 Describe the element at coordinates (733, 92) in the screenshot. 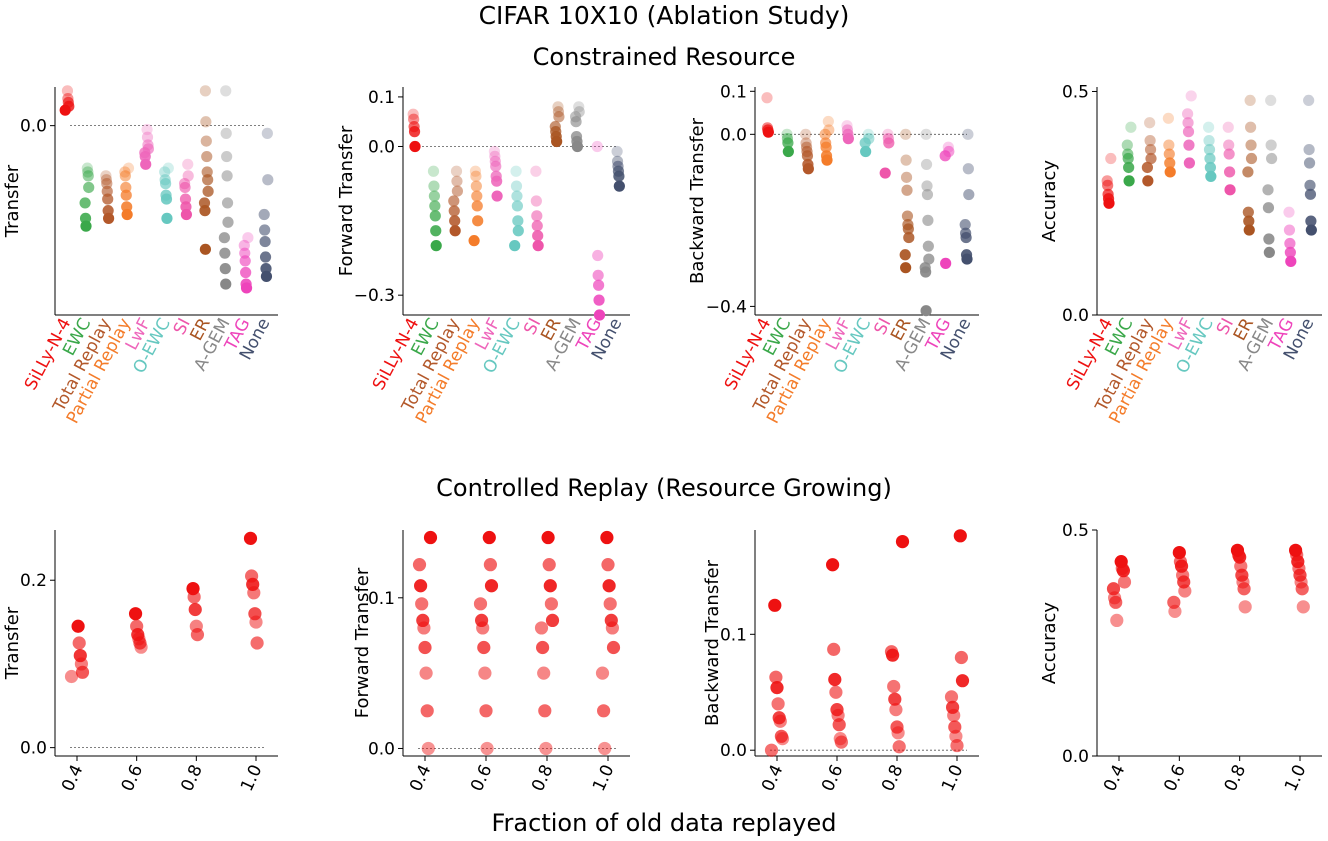

I see `y-tick-label: 0.1` at that location.